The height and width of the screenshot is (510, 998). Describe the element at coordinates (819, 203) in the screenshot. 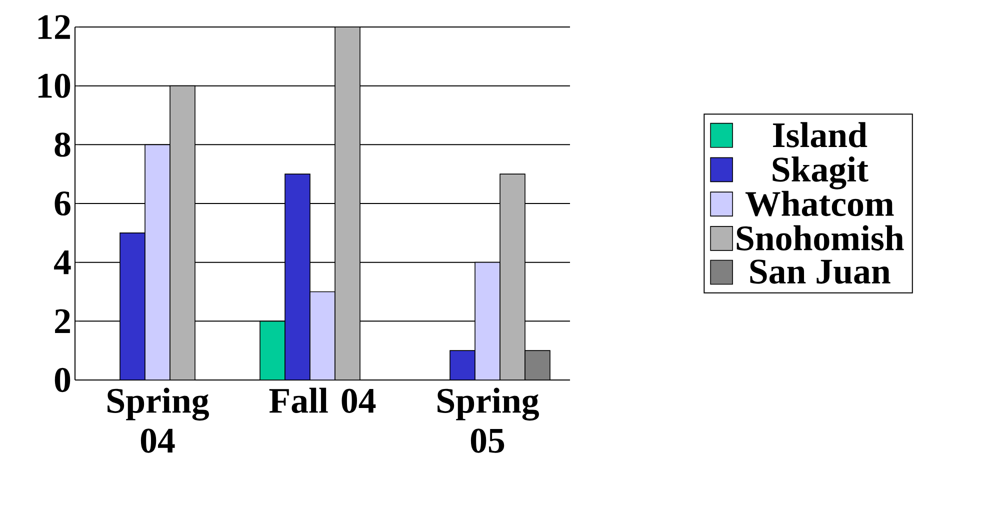

I see `legend-label: Whatcom` at that location.